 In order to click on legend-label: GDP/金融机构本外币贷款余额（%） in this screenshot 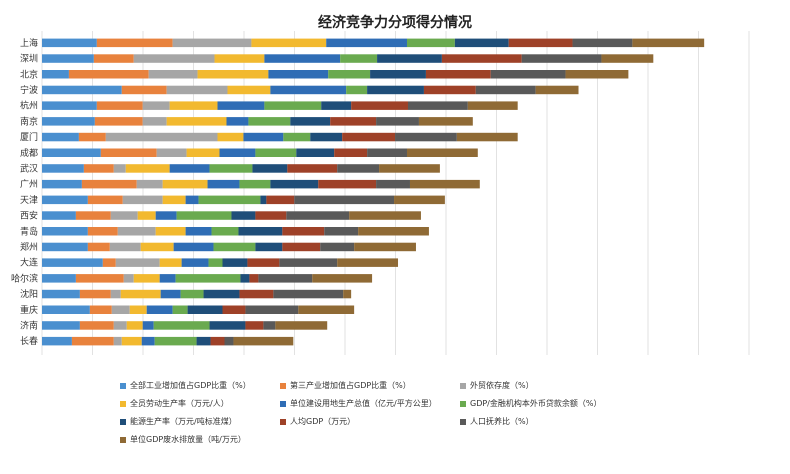, I will do `click(536, 403)`.